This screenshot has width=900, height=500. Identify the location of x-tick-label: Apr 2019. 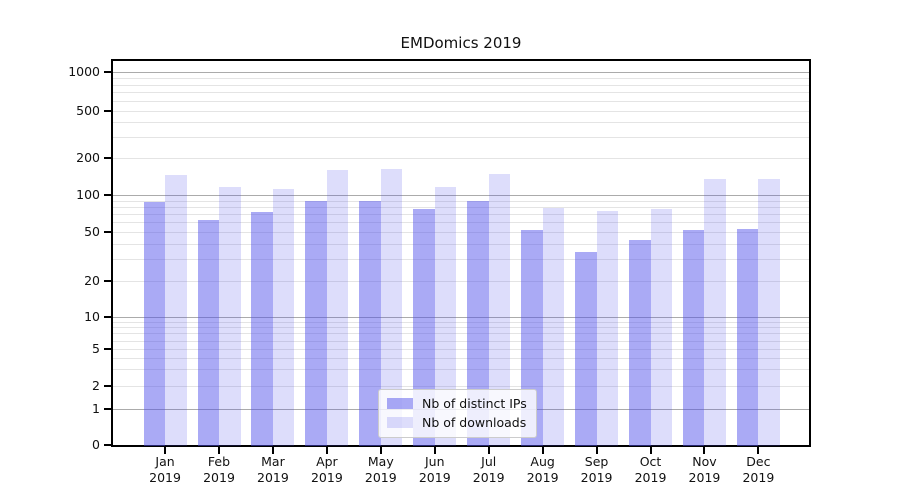
(326, 469).